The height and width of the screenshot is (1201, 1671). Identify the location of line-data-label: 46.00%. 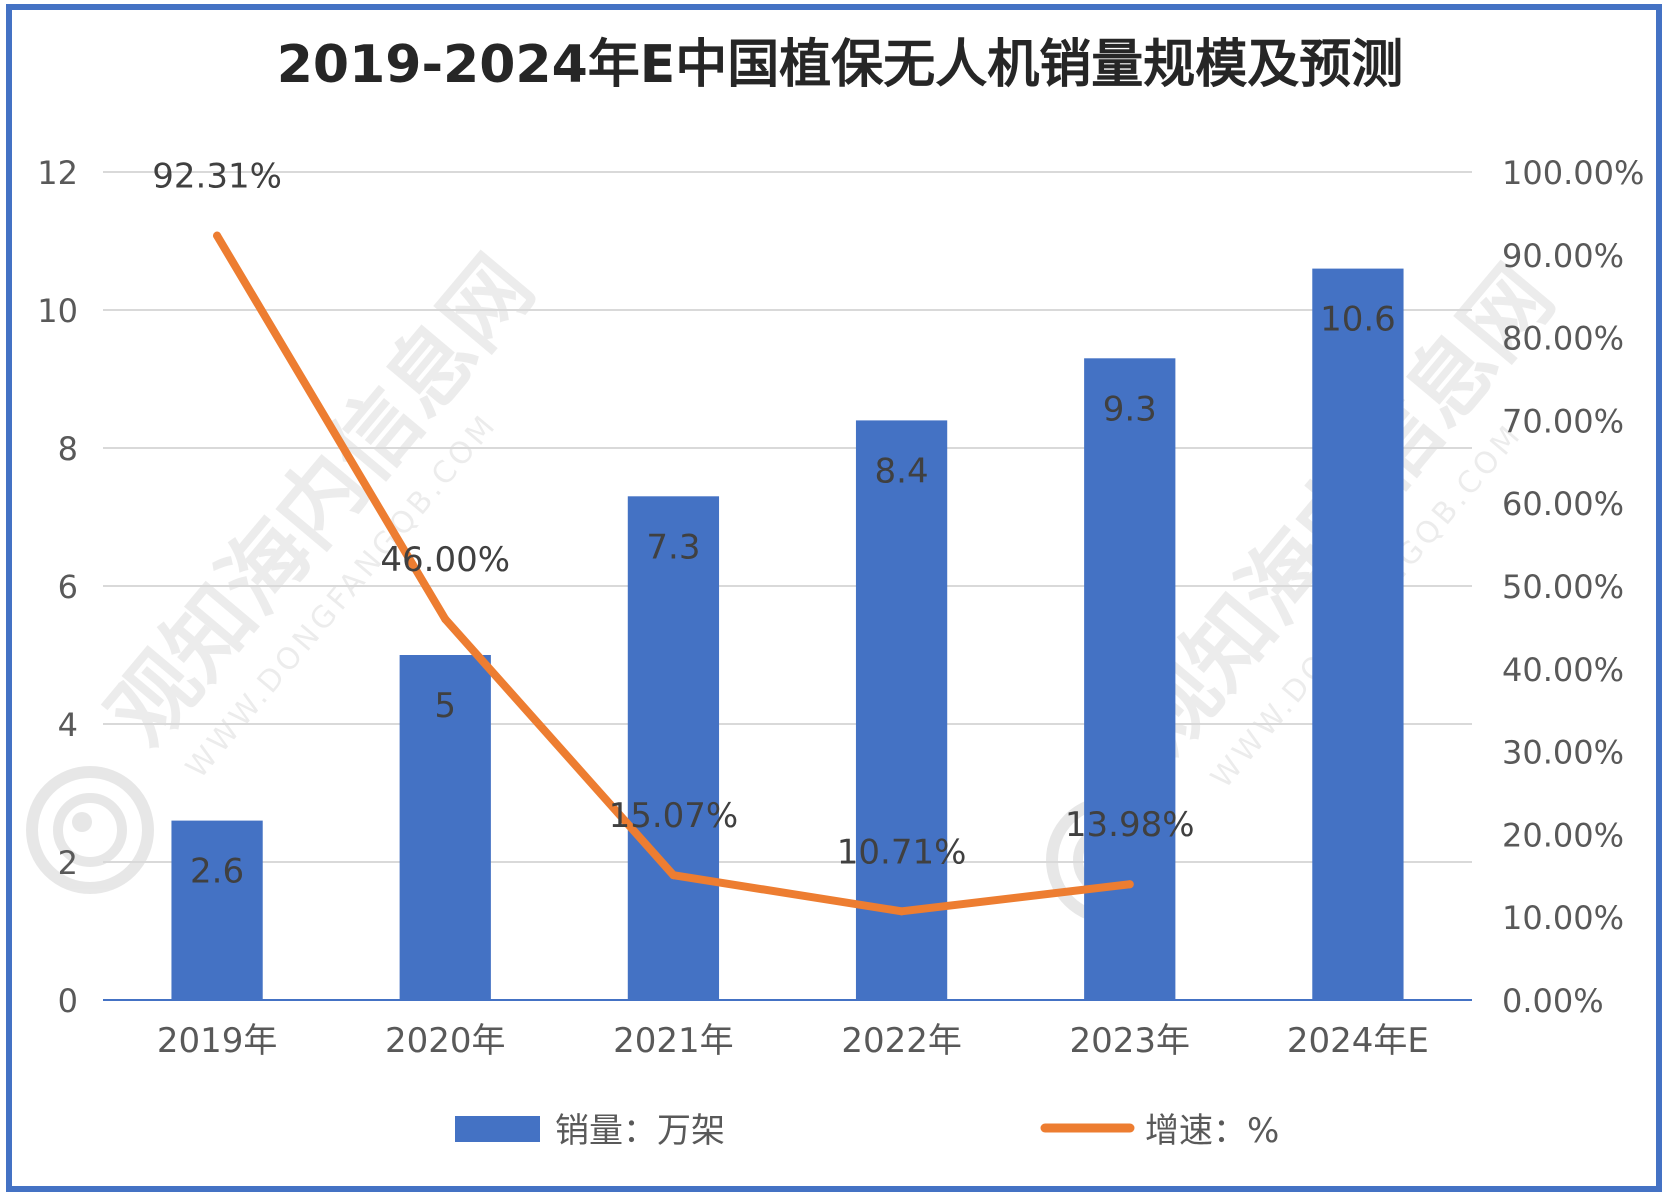
(445, 560).